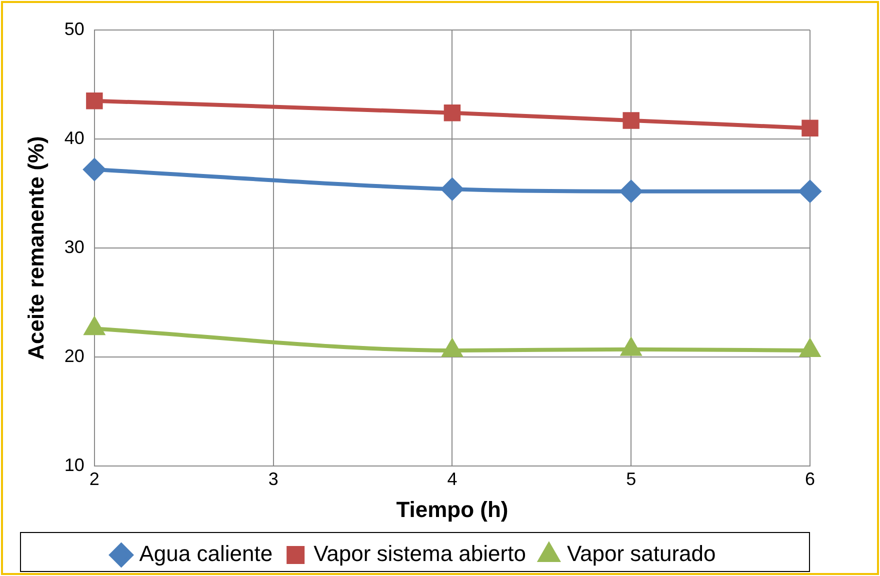  I want to click on y-tick-label: 10, so click(74, 464).